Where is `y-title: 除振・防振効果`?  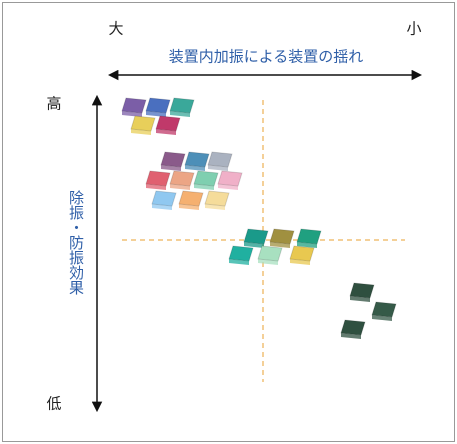 y-title: 除振・防振効果 is located at coordinates (76, 242).